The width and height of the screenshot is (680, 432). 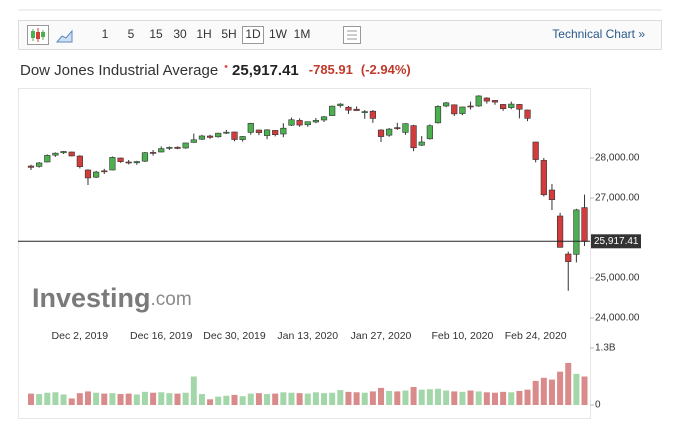 What do you see at coordinates (203, 34) in the screenshot?
I see `interval-button: 1H` at bounding box center [203, 34].